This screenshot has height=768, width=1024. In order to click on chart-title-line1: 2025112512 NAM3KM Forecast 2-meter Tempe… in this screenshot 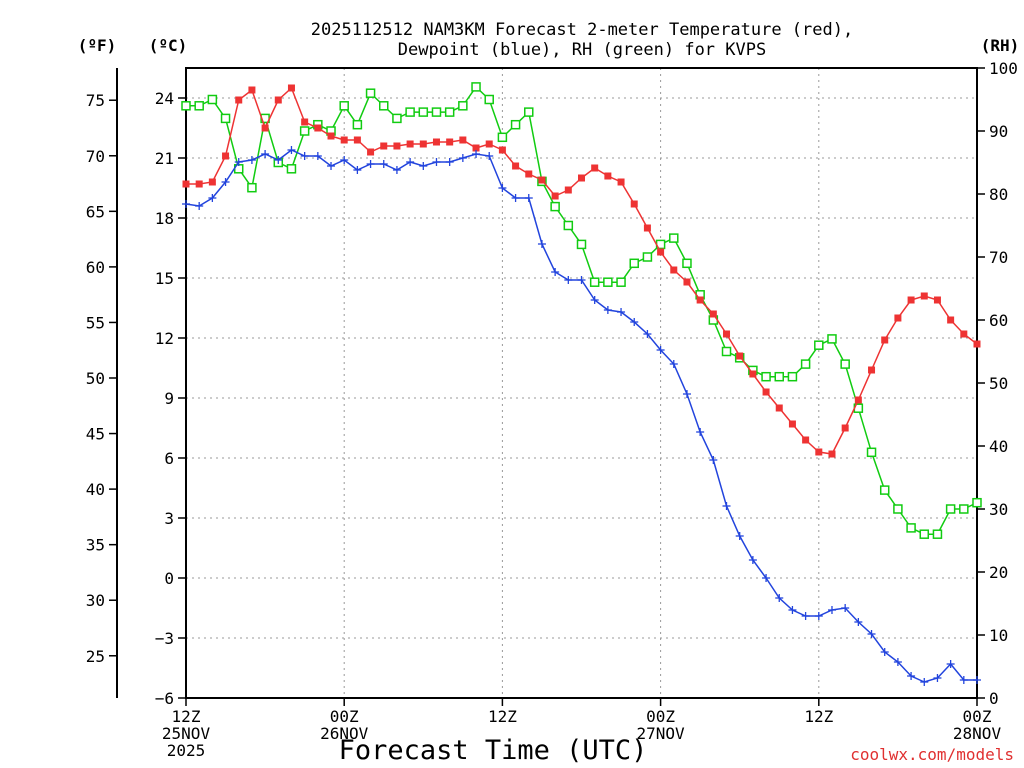, I will do `click(582, 30)`.